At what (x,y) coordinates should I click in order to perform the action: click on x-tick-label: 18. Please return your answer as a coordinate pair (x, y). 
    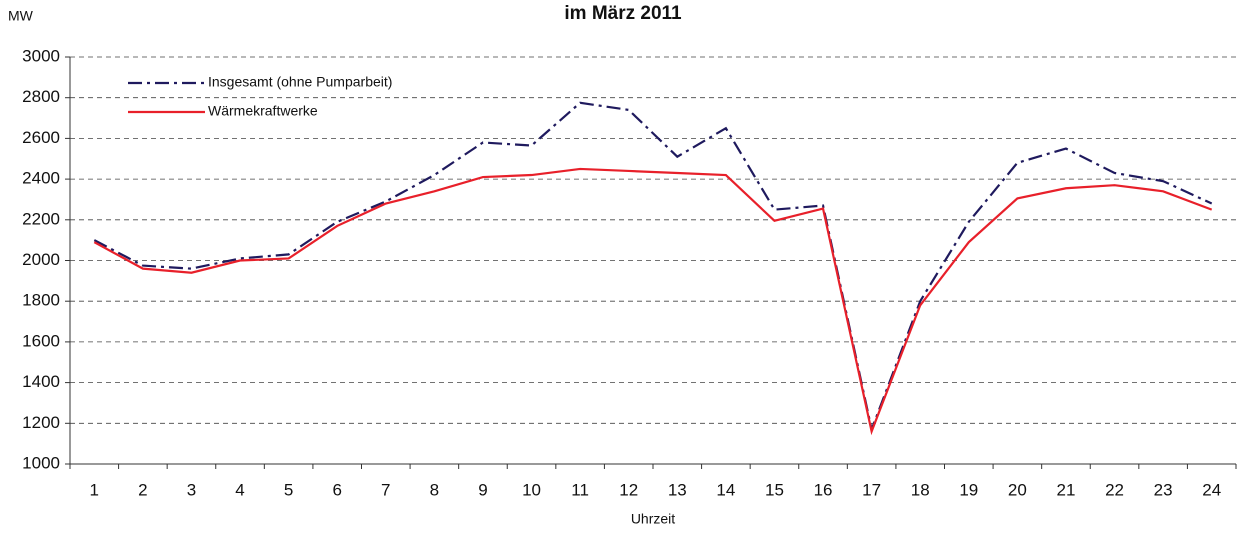
    Looking at the image, I should click on (920, 489).